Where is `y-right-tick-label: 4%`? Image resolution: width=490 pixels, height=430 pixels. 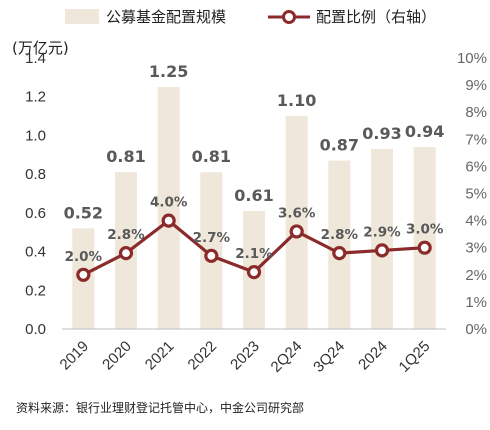 y-right-tick-label: 4% is located at coordinates (476, 221).